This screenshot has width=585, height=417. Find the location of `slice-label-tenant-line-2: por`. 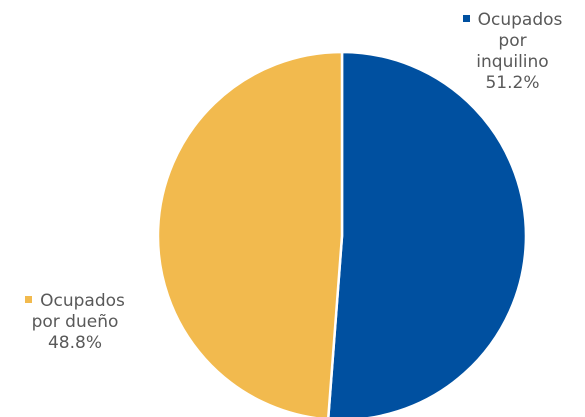

slice-label-tenant-line-2: por is located at coordinates (512, 41).